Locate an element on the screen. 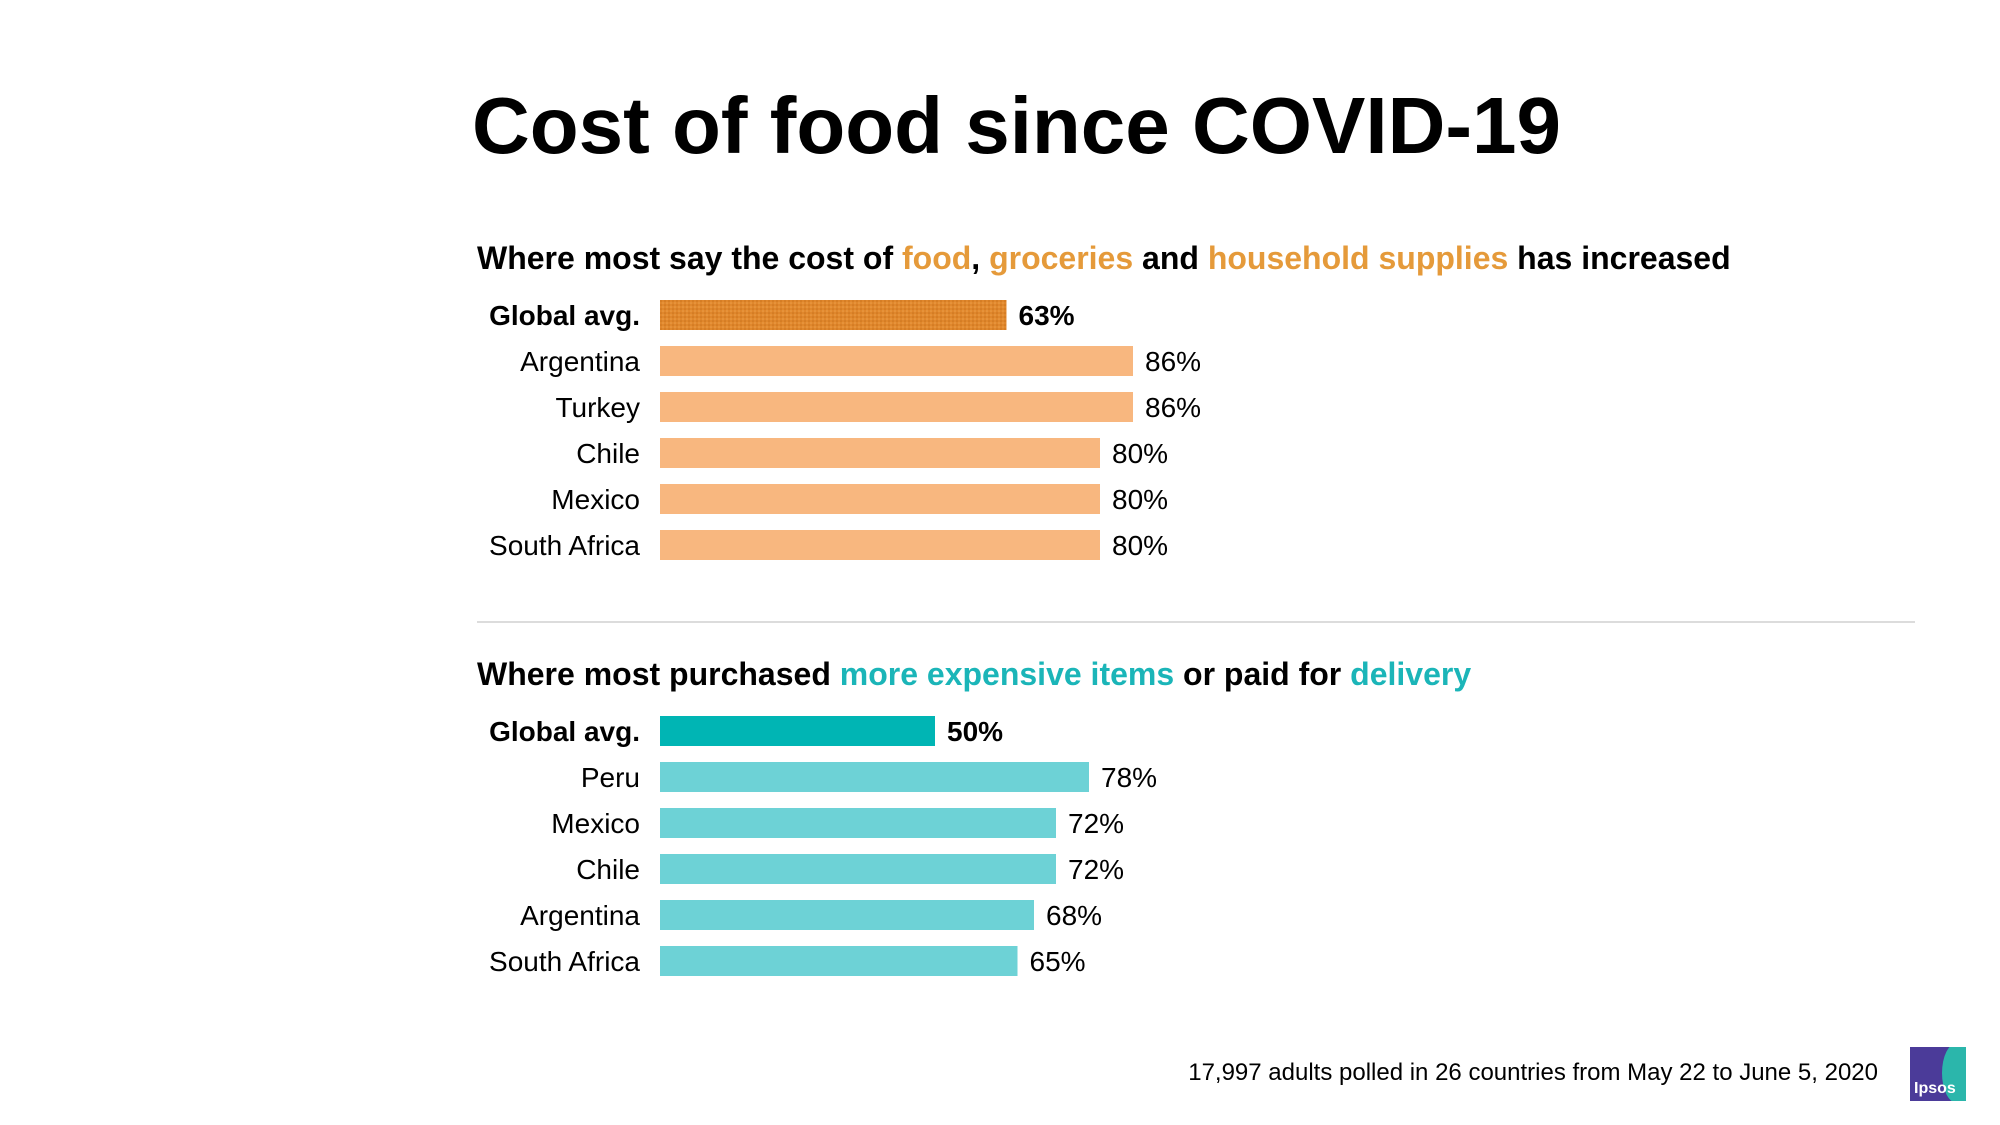 Image resolution: width=2000 pixels, height=1125 pixels. chart1-subtitle-part2: , is located at coordinates (980, 258).